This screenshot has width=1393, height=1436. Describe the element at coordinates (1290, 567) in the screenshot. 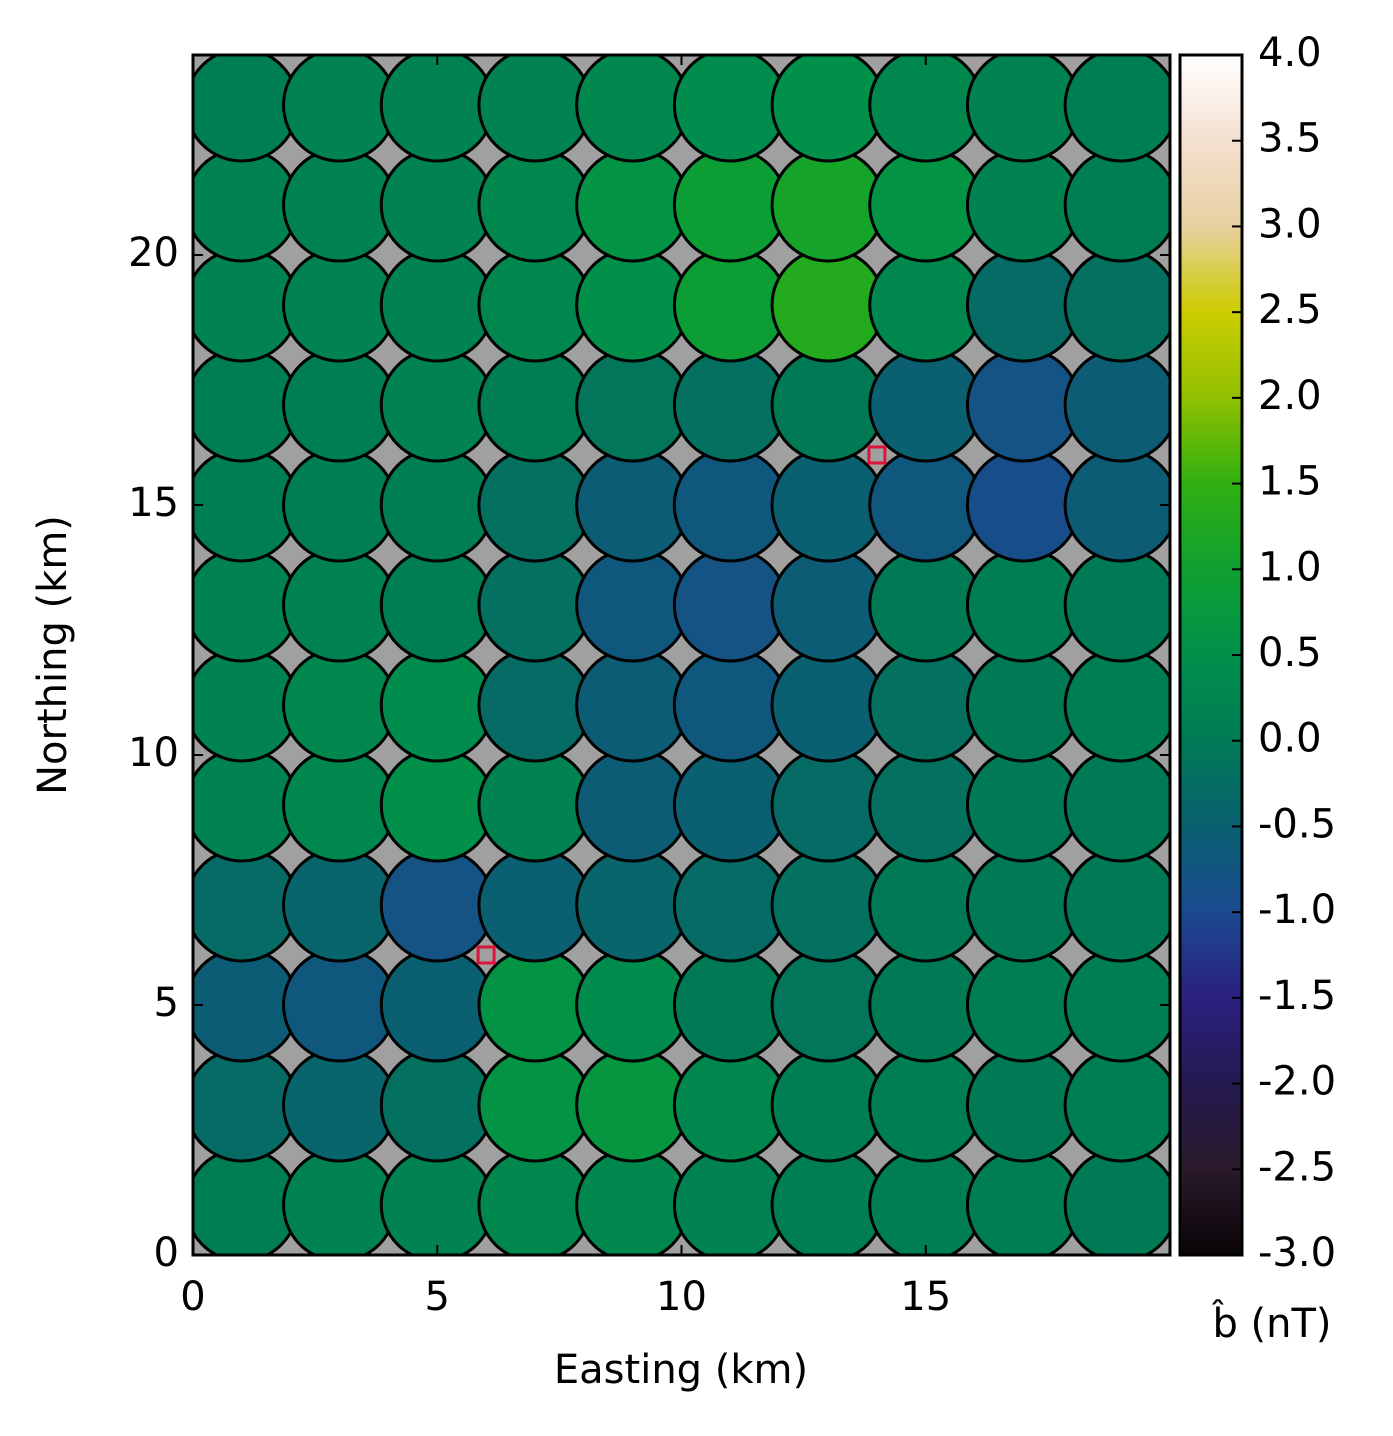

I see `colorbar-tick-label: 1.0` at that location.